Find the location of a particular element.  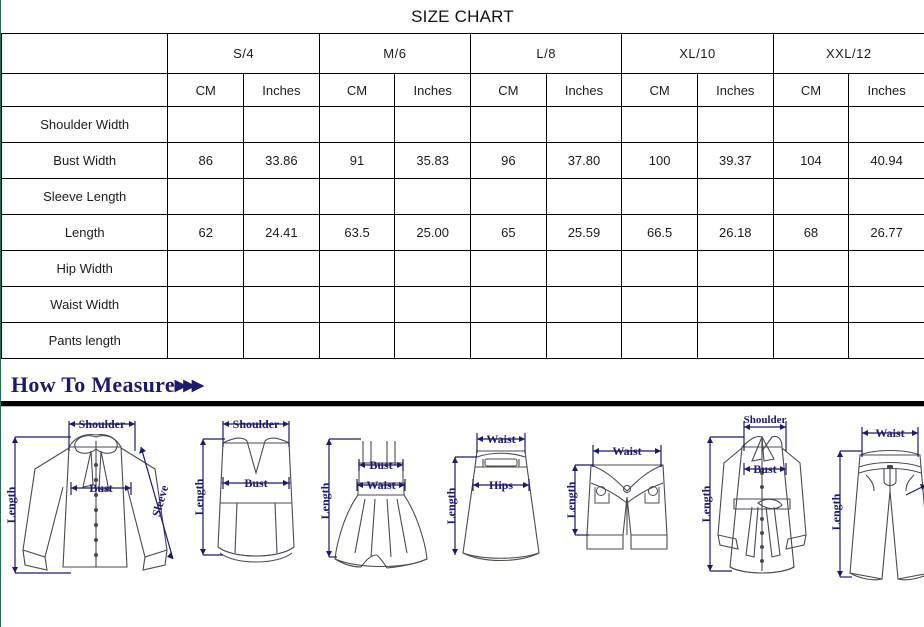

table-corner-cell is located at coordinates (84, 53).